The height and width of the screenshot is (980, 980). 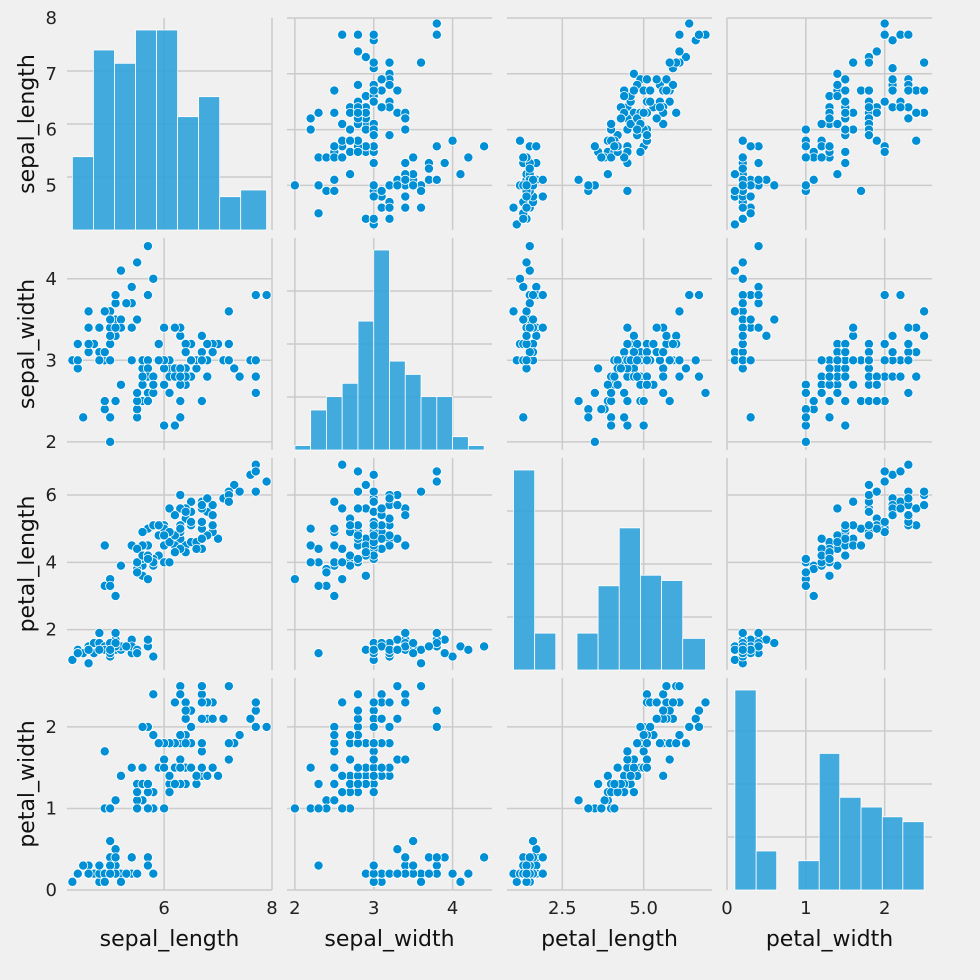 I want to click on y-tick-label: 6, so click(x=51, y=130).